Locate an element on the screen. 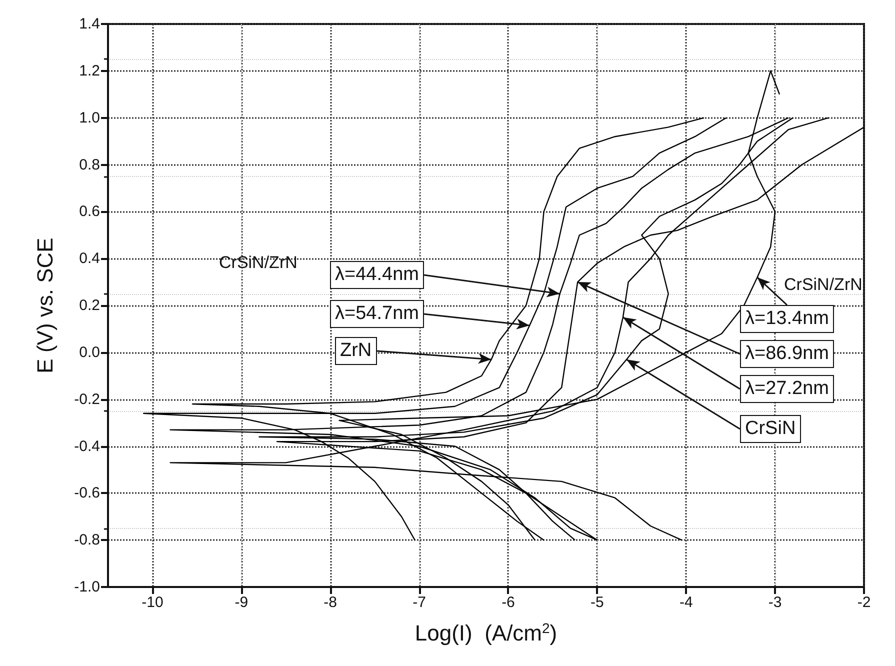 The image size is (895, 666). x-tick-label: -7 is located at coordinates (419, 602).